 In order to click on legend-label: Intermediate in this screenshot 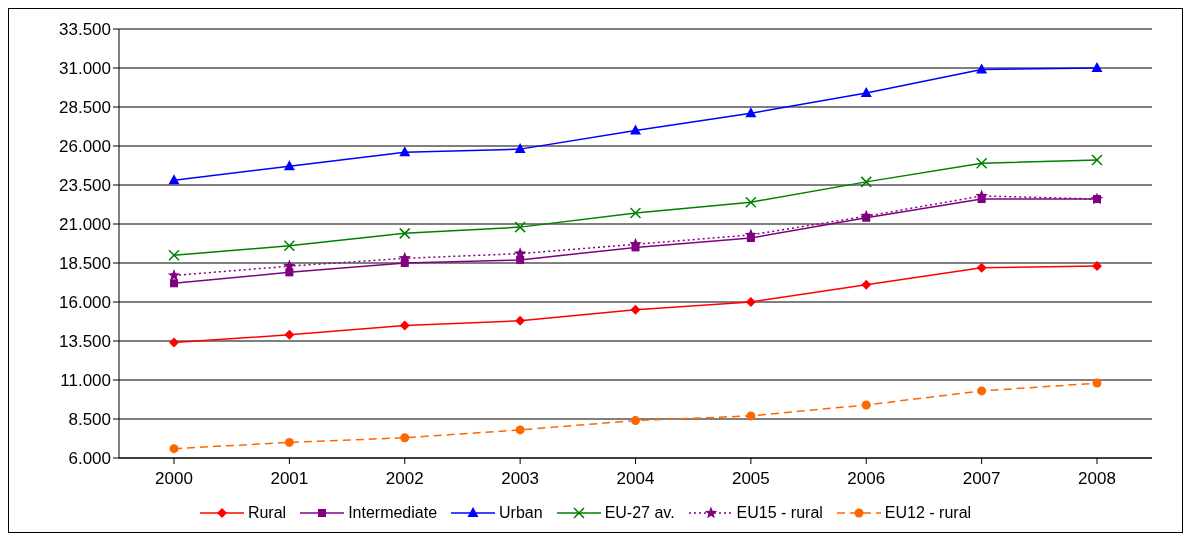, I will do `click(393, 513)`.